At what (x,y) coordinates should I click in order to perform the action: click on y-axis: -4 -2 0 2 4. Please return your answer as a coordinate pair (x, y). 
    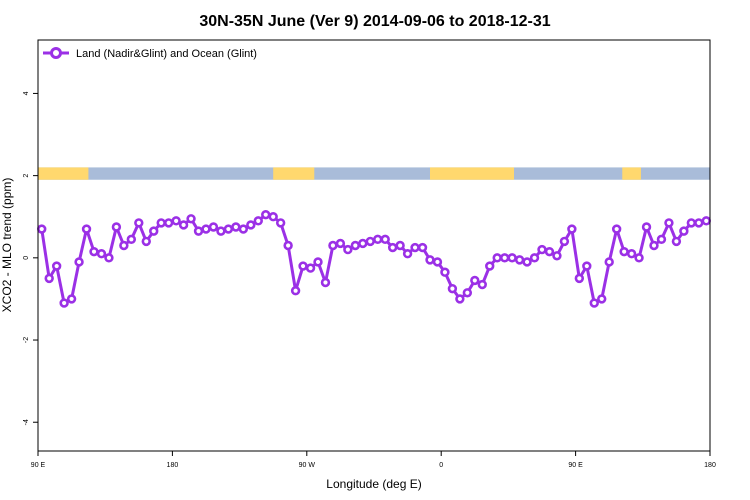
    Looking at the image, I should click on (30, 258).